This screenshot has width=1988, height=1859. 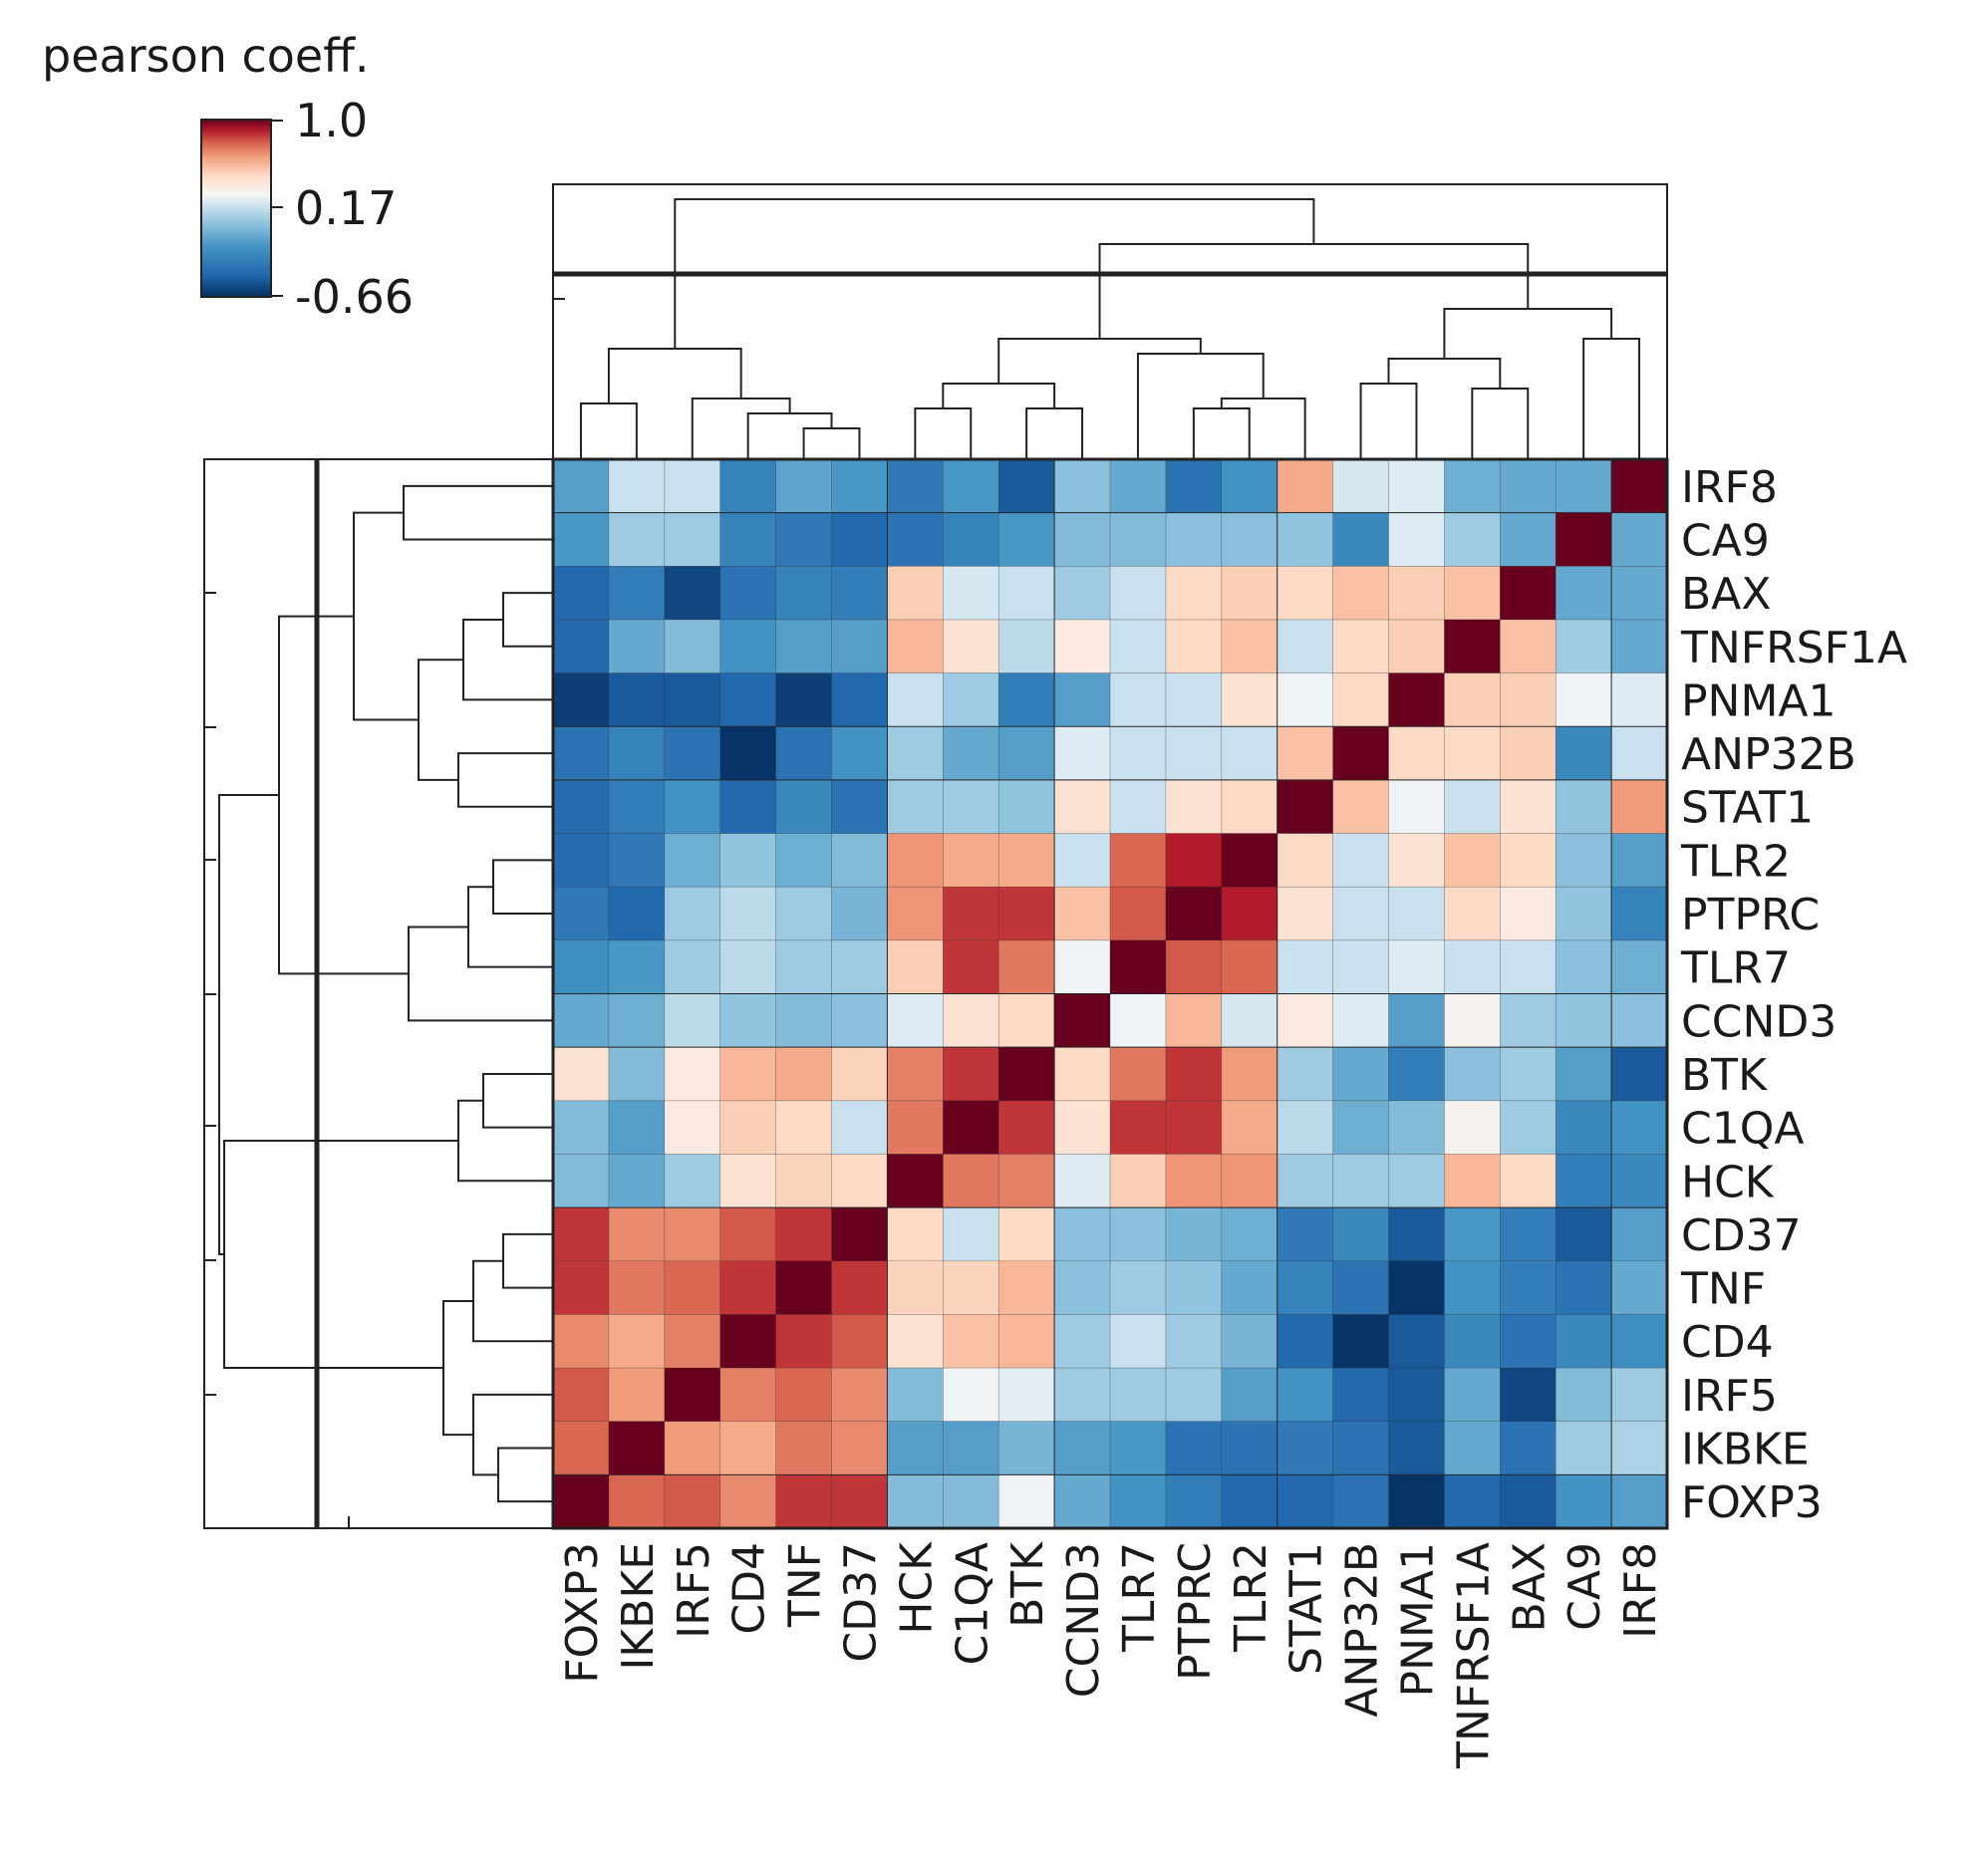 I want to click on heatmap-cell-STAT1-CA9, so click(x=1584, y=807).